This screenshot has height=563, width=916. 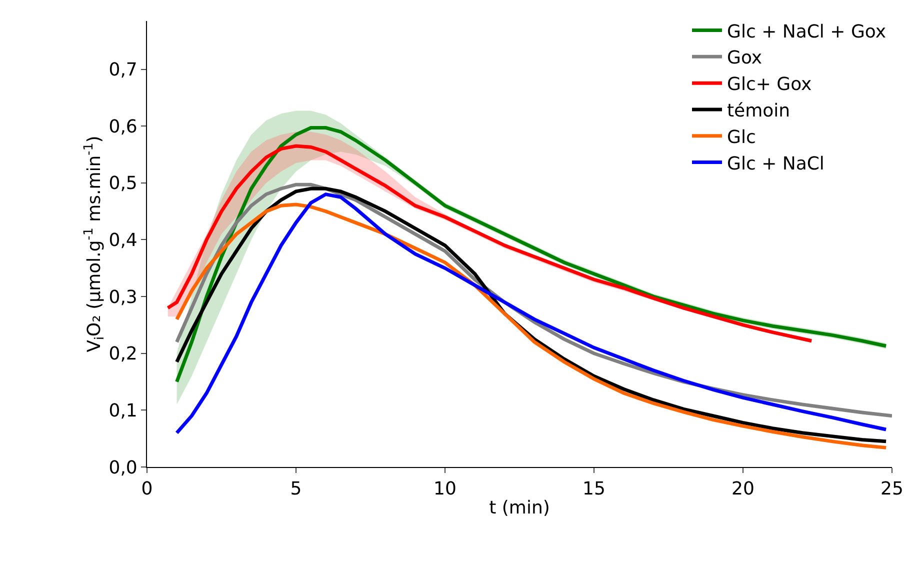 I want to click on y-tick-label: 0,4, so click(x=123, y=241).